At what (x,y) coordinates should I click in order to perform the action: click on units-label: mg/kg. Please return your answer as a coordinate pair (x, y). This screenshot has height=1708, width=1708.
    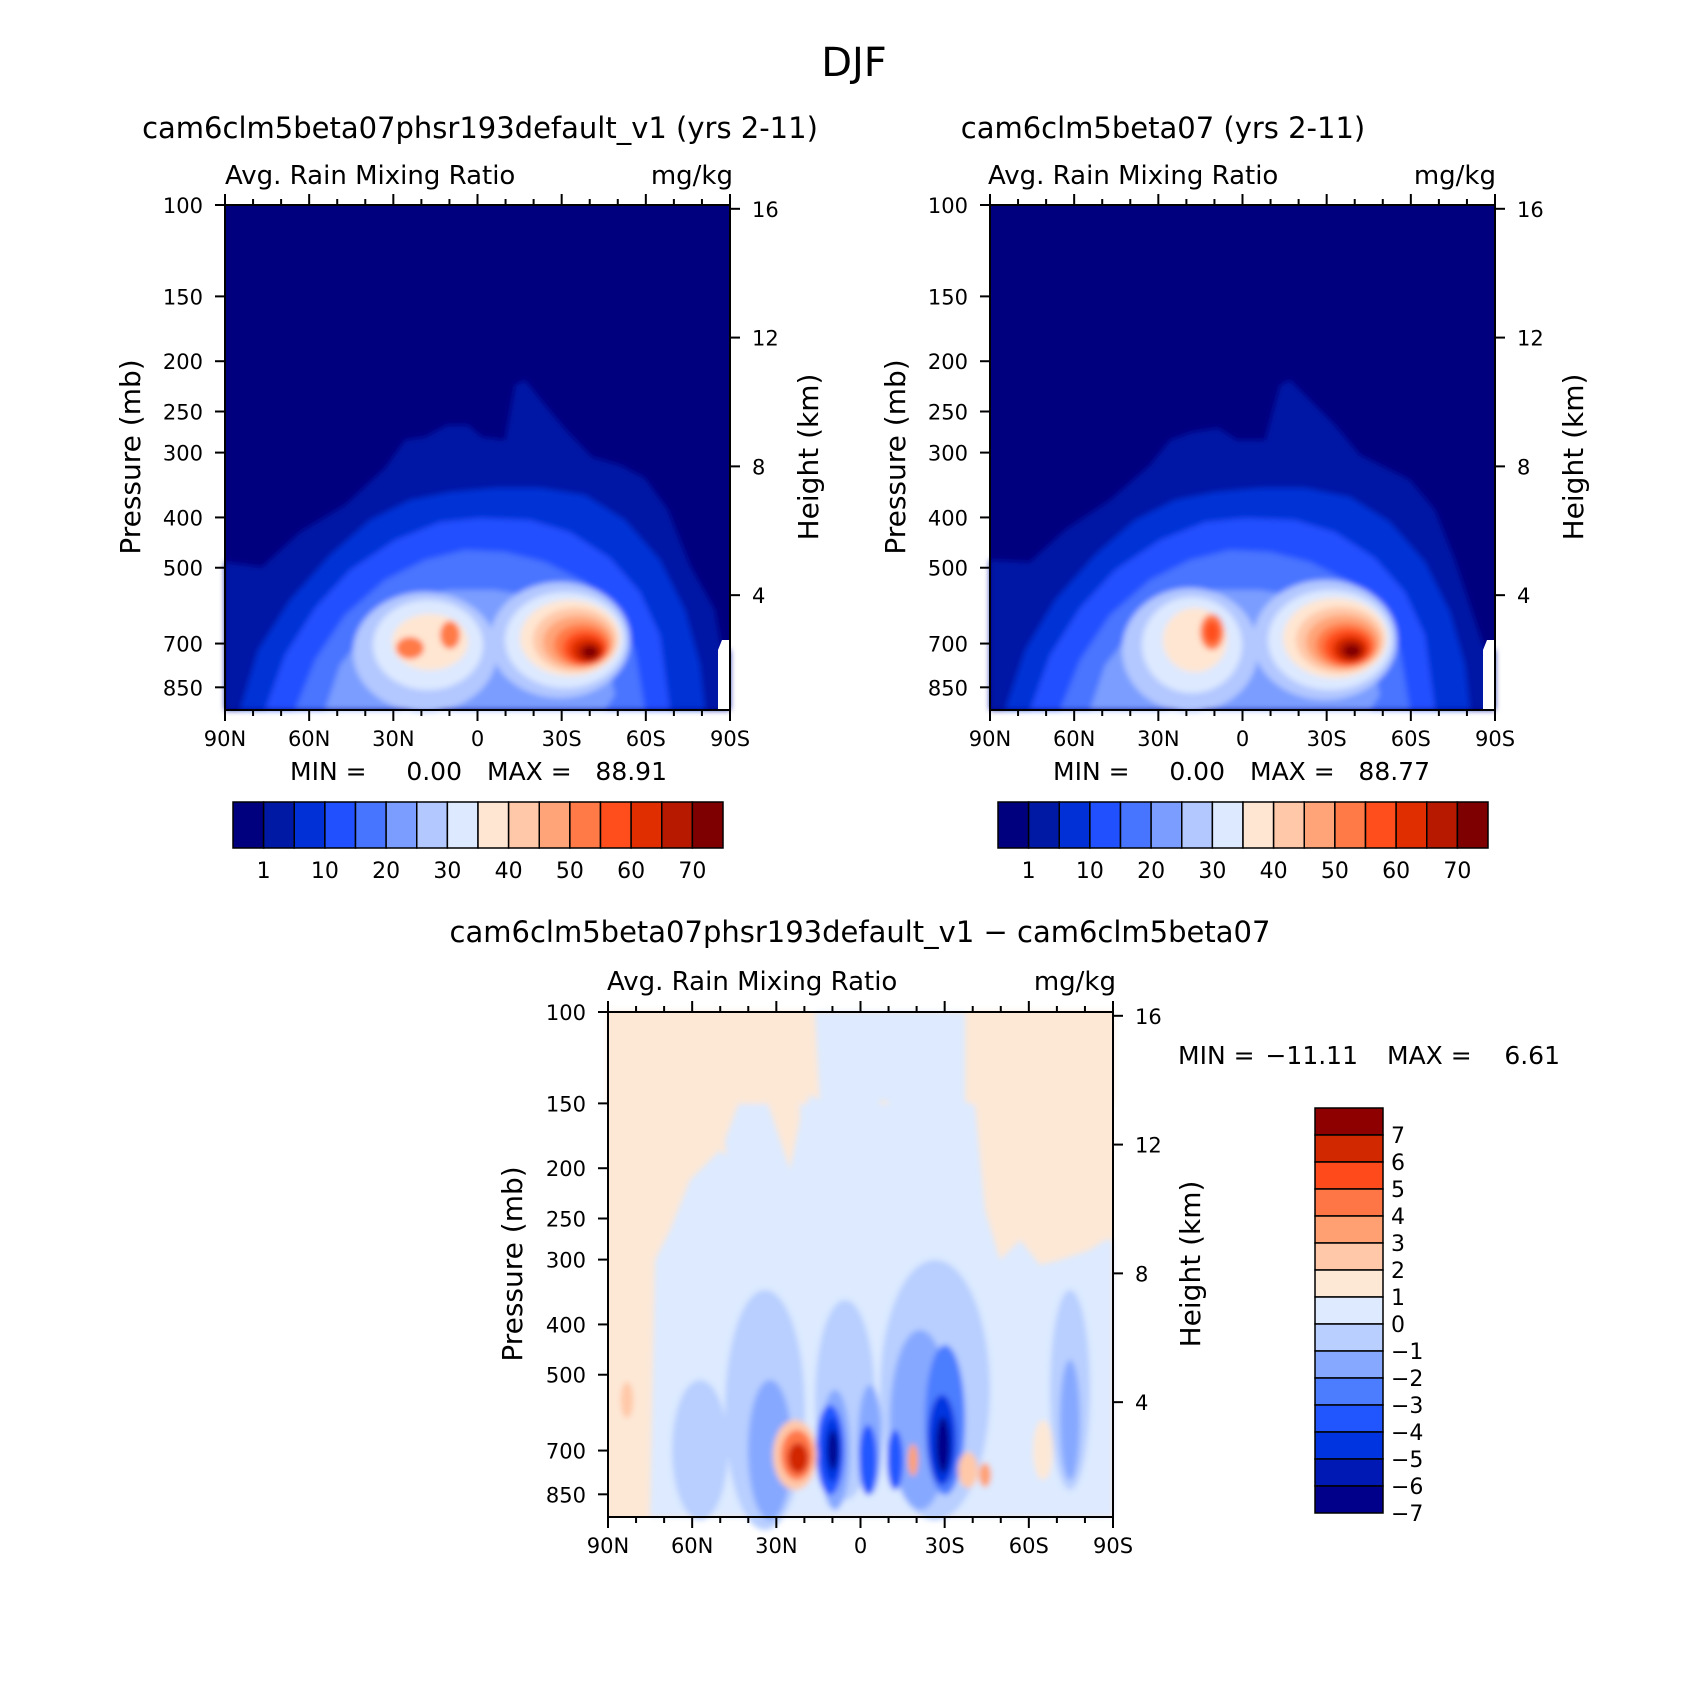
    Looking at the image, I should click on (692, 176).